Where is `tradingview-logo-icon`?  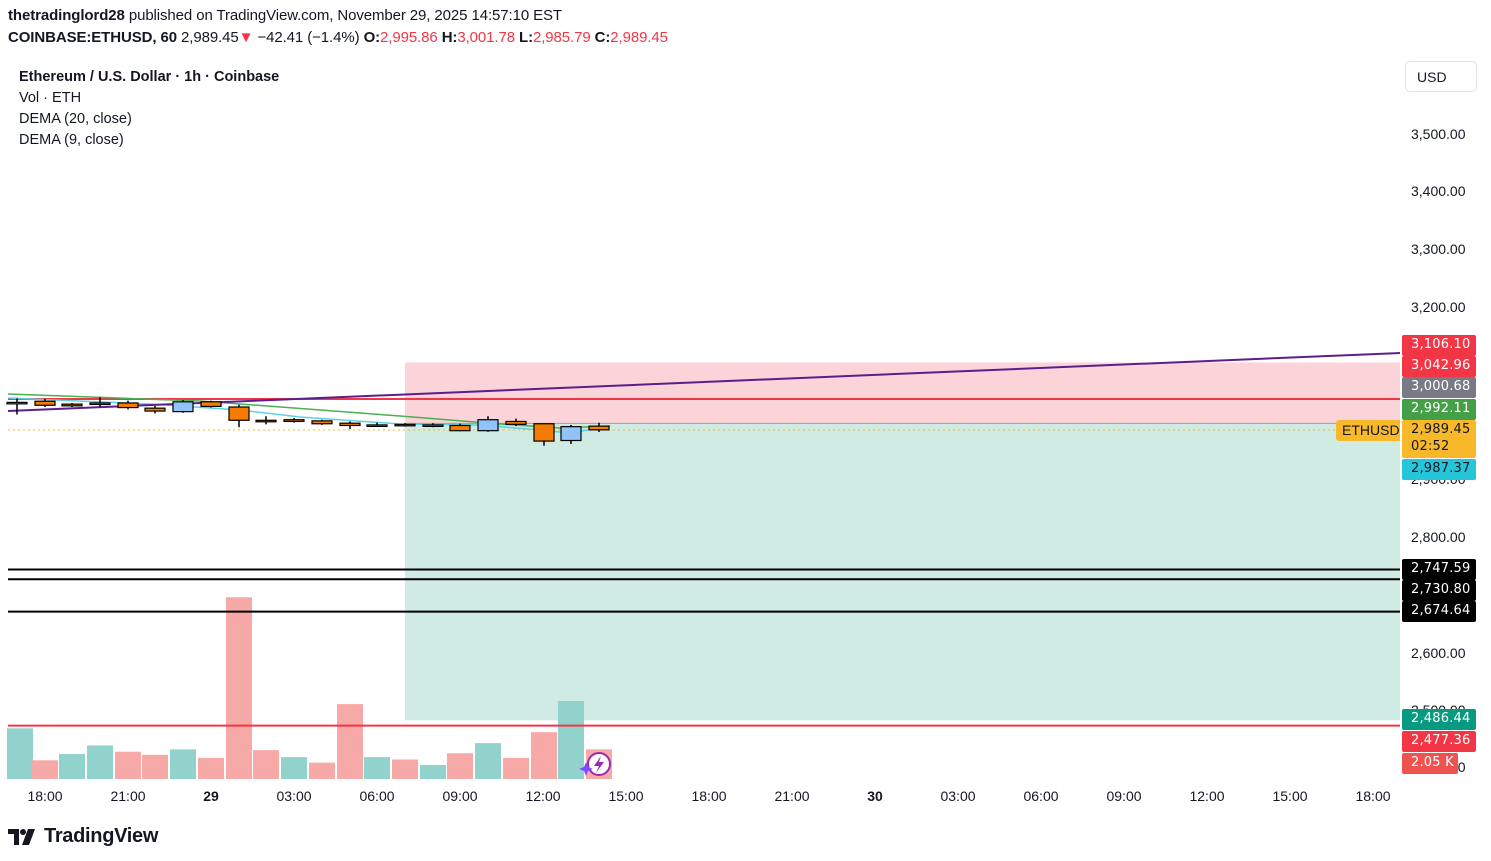 tradingview-logo-icon is located at coordinates (21, 836).